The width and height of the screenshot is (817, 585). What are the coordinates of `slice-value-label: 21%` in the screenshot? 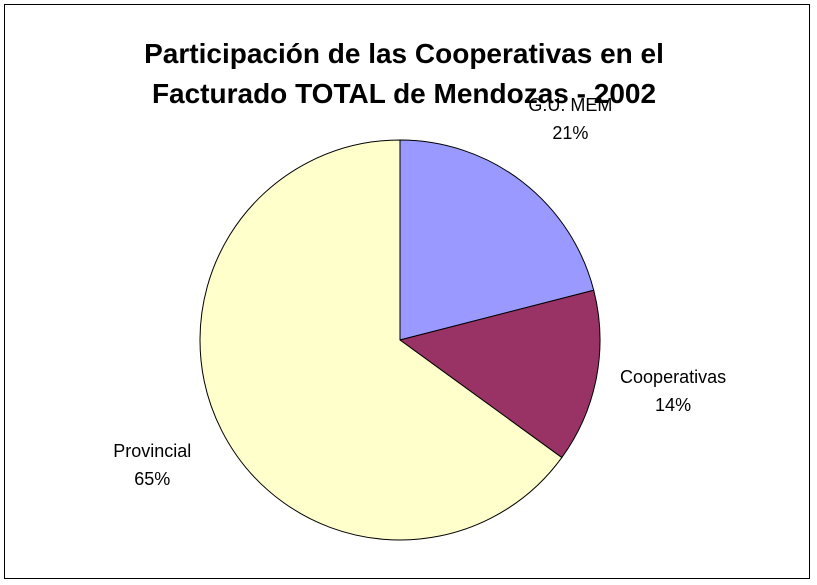 It's located at (570, 133).